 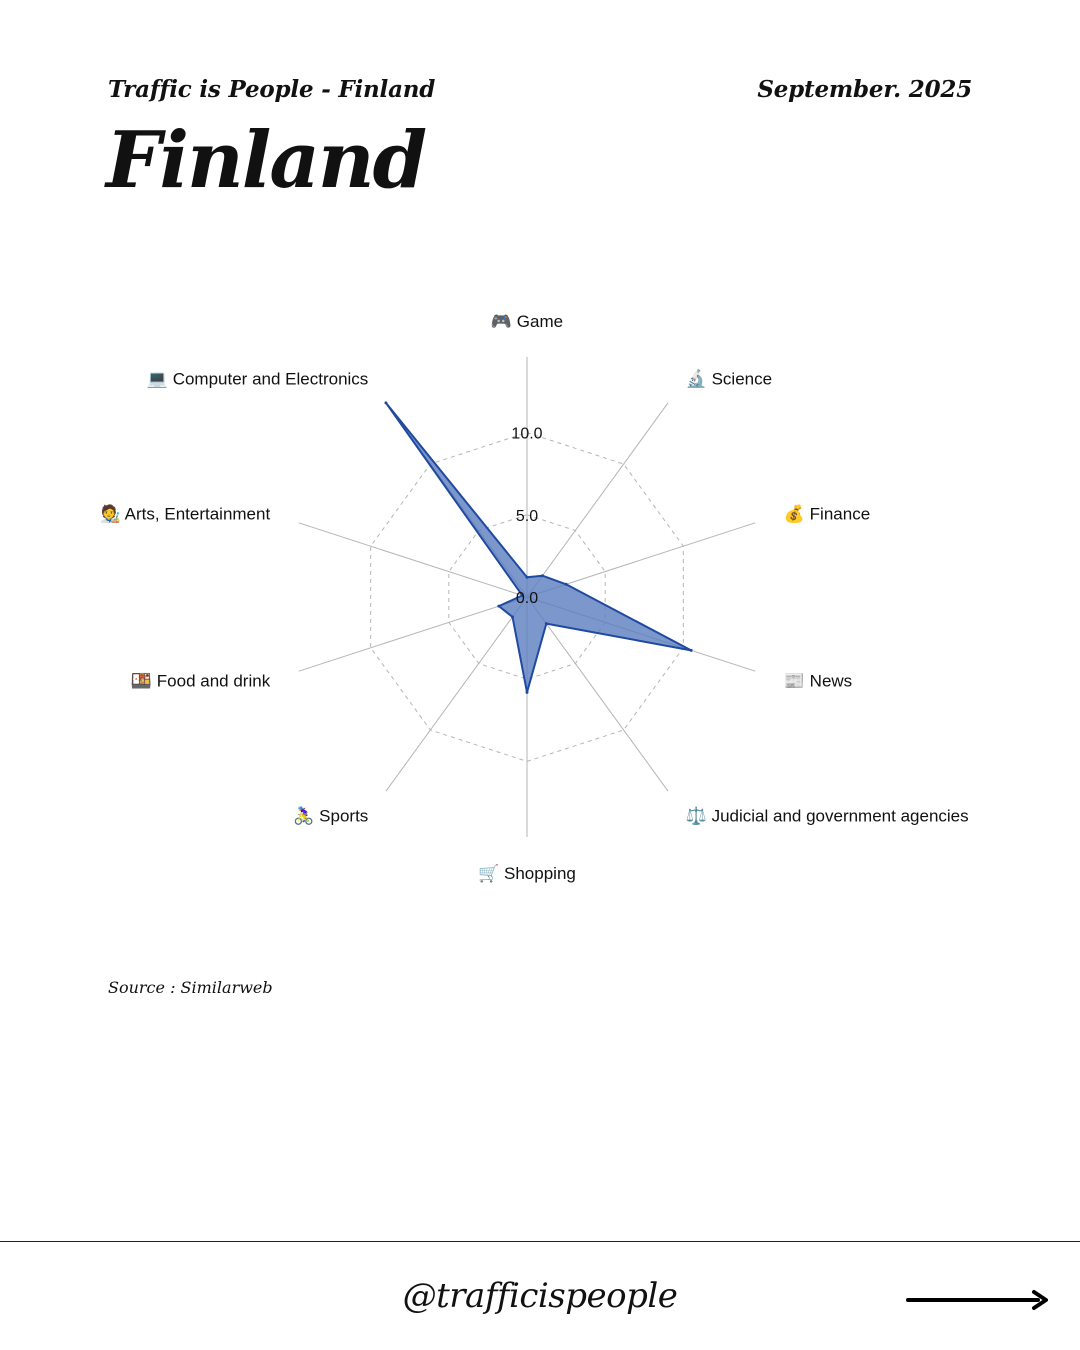 What do you see at coordinates (201, 680) in the screenshot?
I see `category-label: 🍱 Food and drink` at bounding box center [201, 680].